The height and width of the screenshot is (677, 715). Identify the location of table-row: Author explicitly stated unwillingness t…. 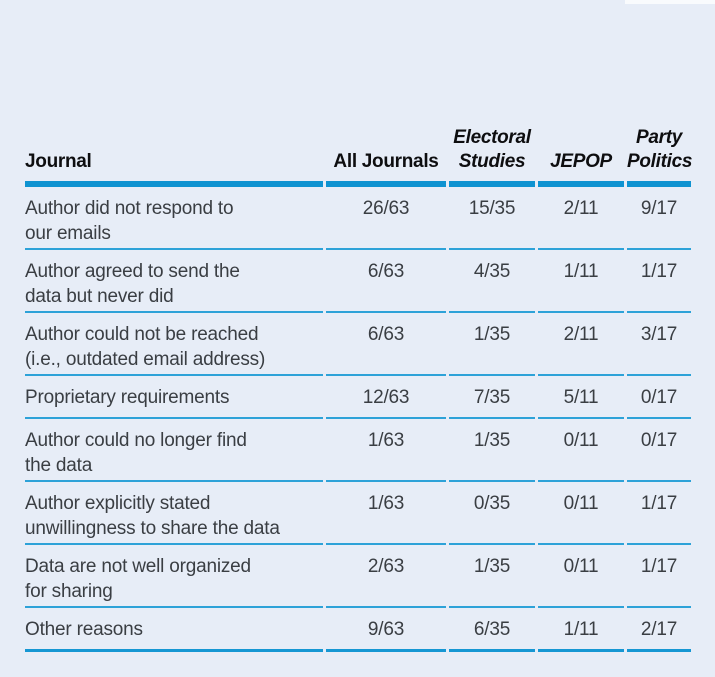
(358, 513).